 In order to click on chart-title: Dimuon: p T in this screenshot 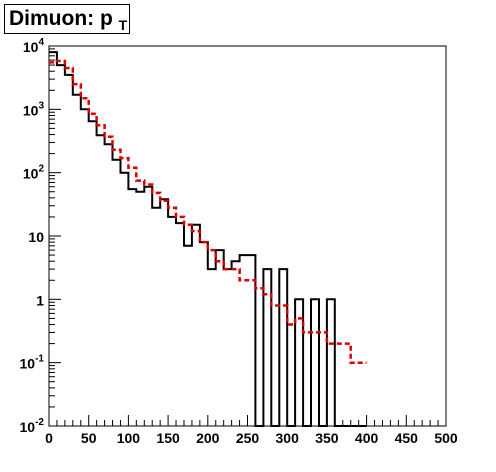, I will do `click(67, 19)`.